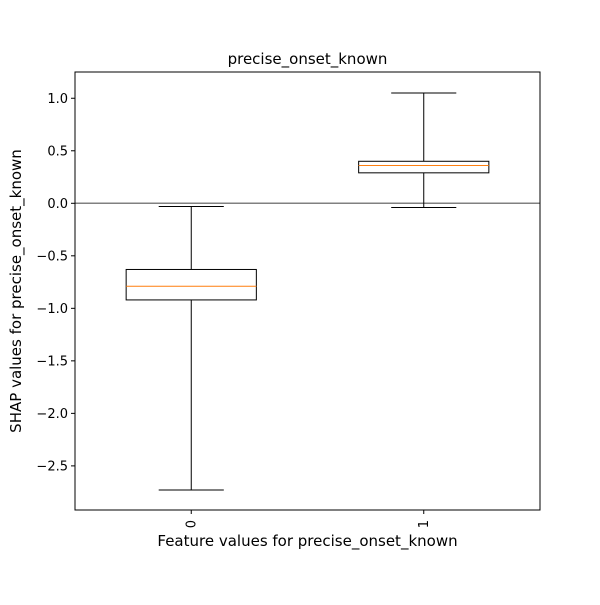  What do you see at coordinates (16, 291) in the screenshot?
I see `y-axis-label: SHAP values for precise_onset_known` at bounding box center [16, 291].